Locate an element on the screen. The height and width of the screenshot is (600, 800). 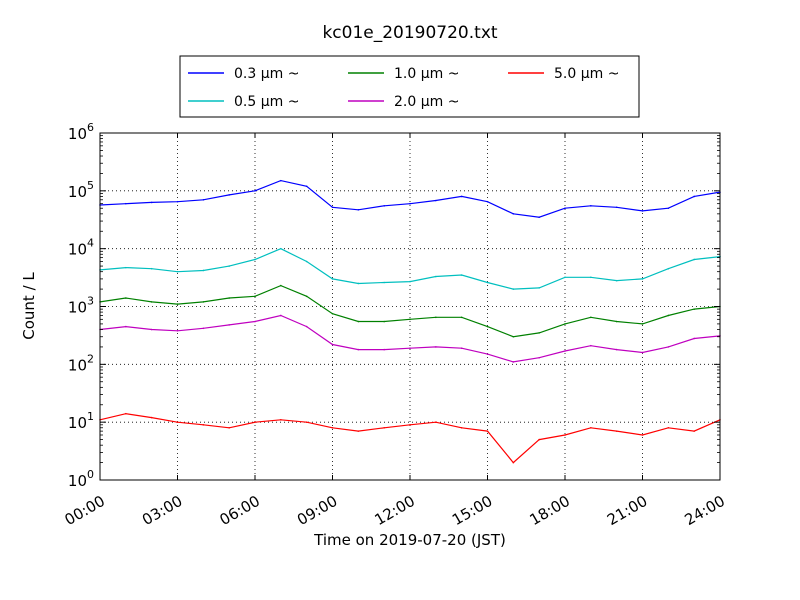
y-tick-label: 10⁶ is located at coordinates (81, 132).